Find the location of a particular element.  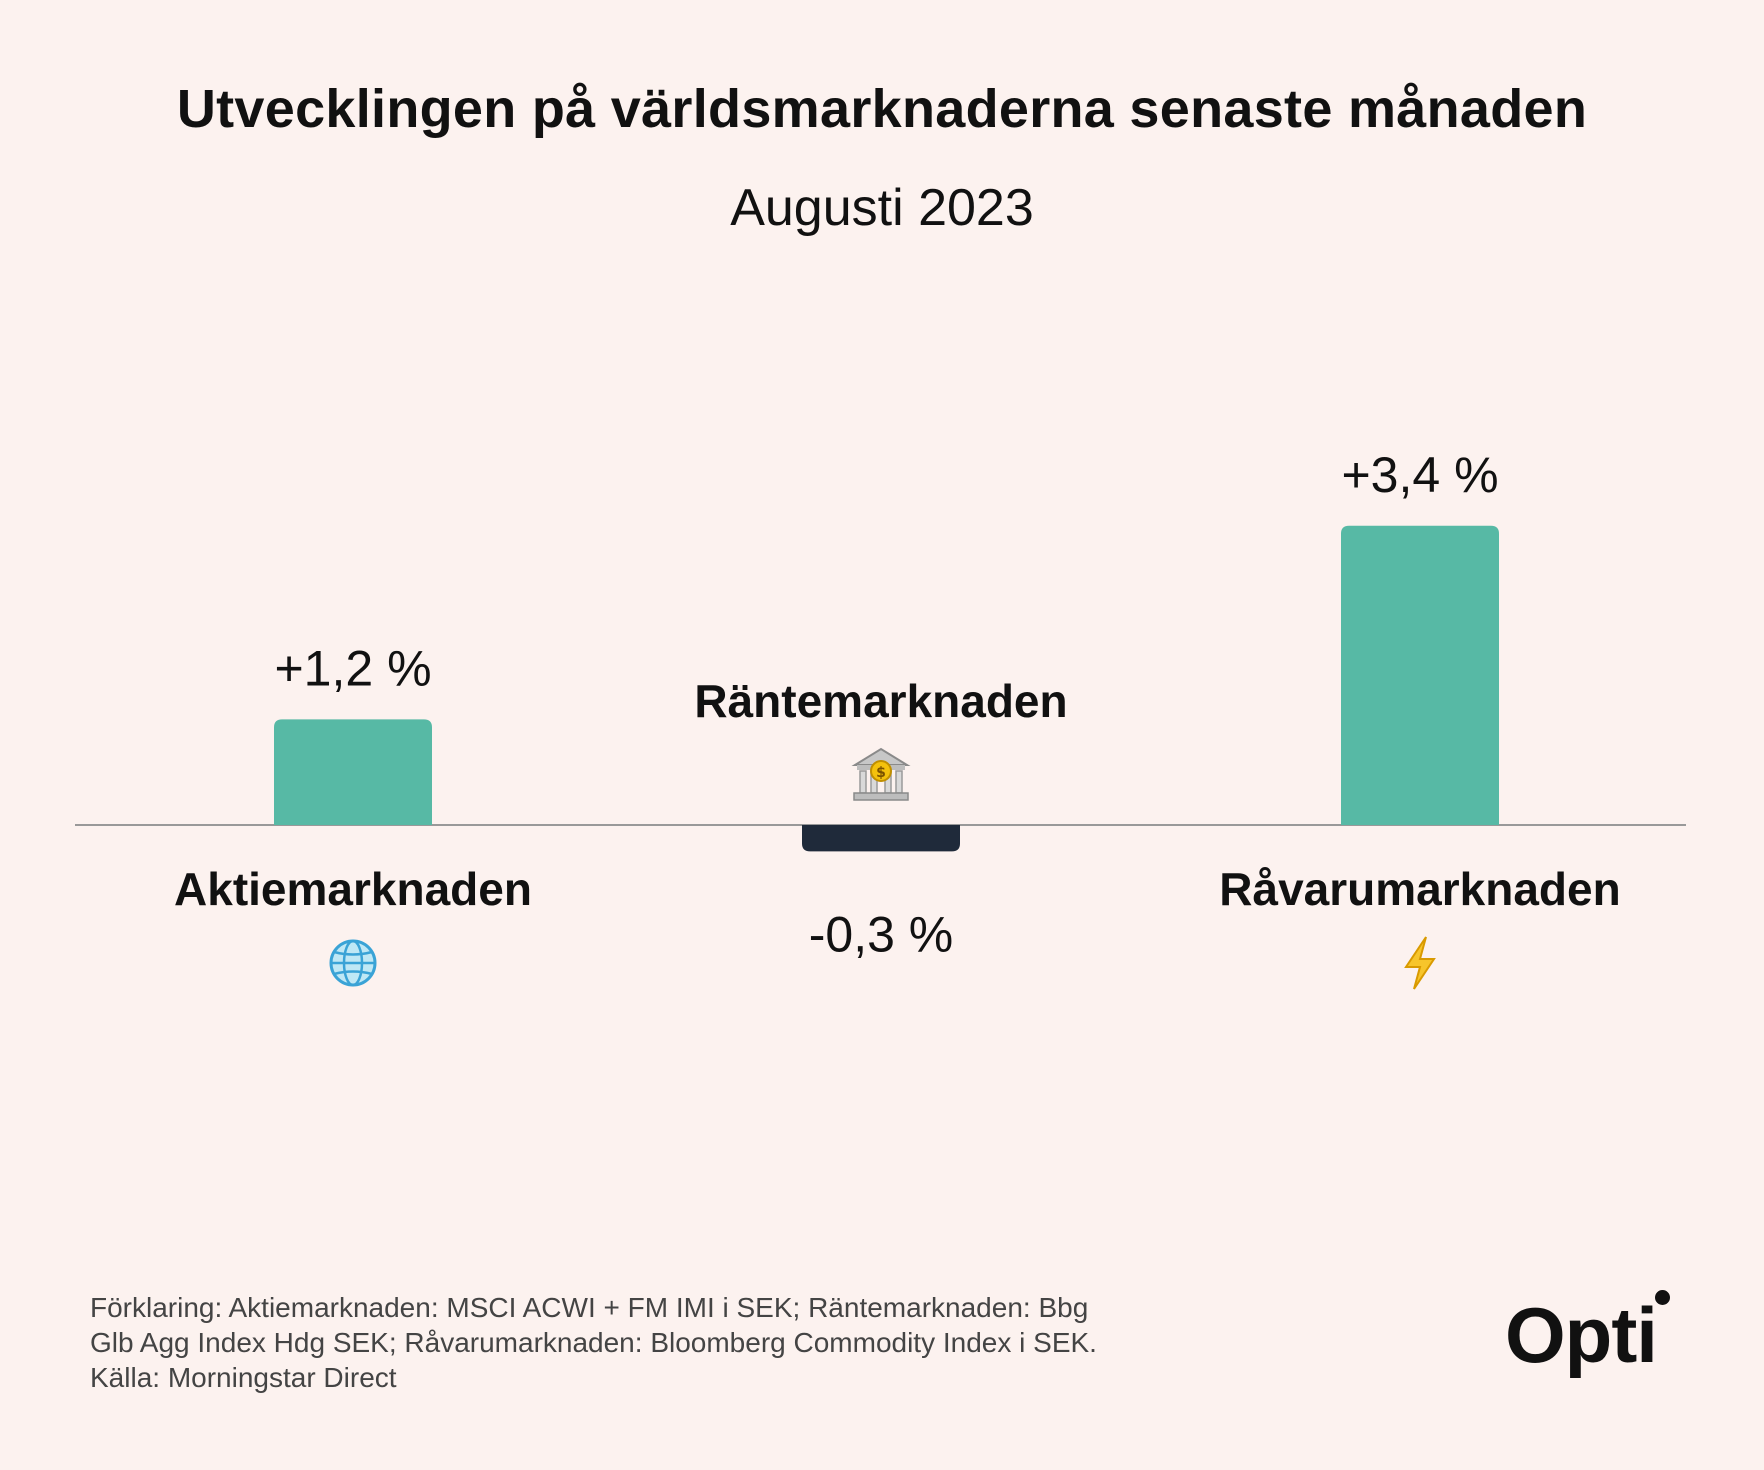

opti-logo: Opti is located at coordinates (1581, 1335).